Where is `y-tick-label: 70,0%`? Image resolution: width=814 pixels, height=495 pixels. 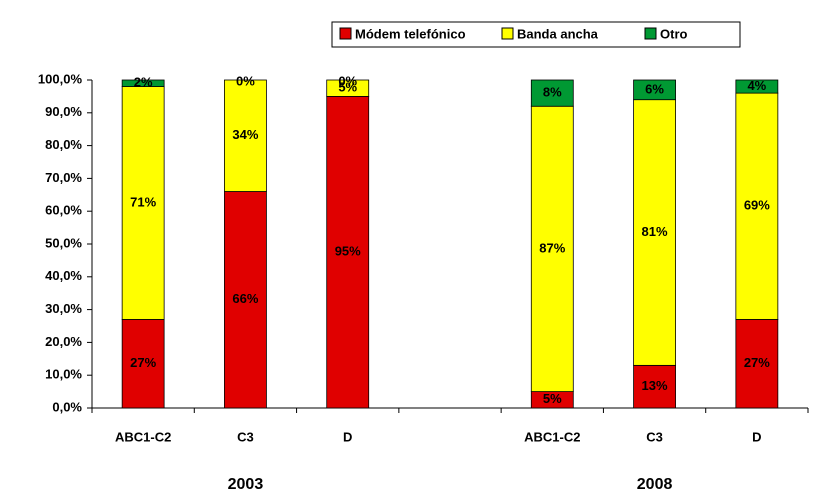 y-tick-label: 70,0% is located at coordinates (63, 177).